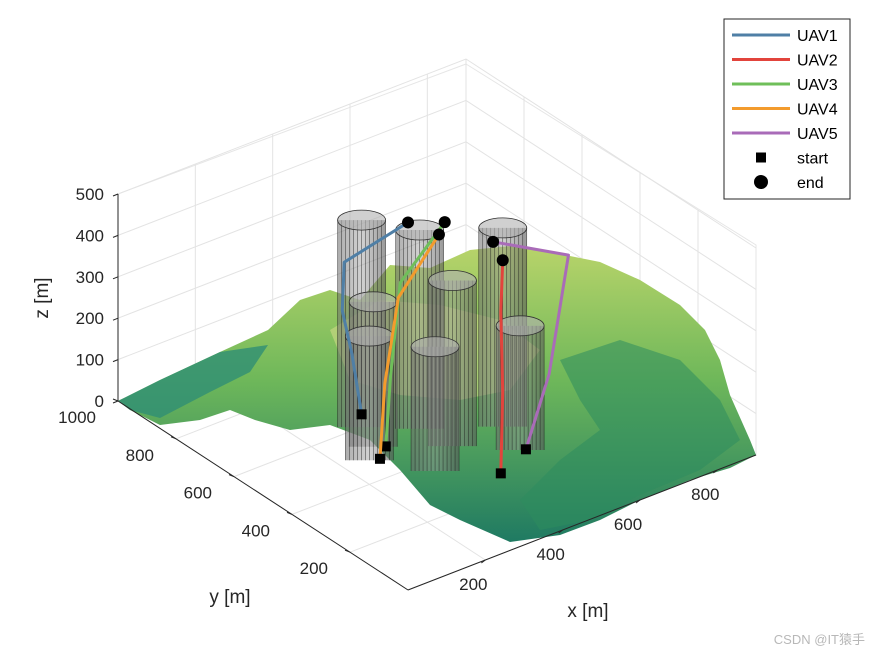 The width and height of the screenshot is (875, 656). I want to click on legend: UAV1 UAV2 UAV3 UAV4 UAV5 start end, so click(787, 109).